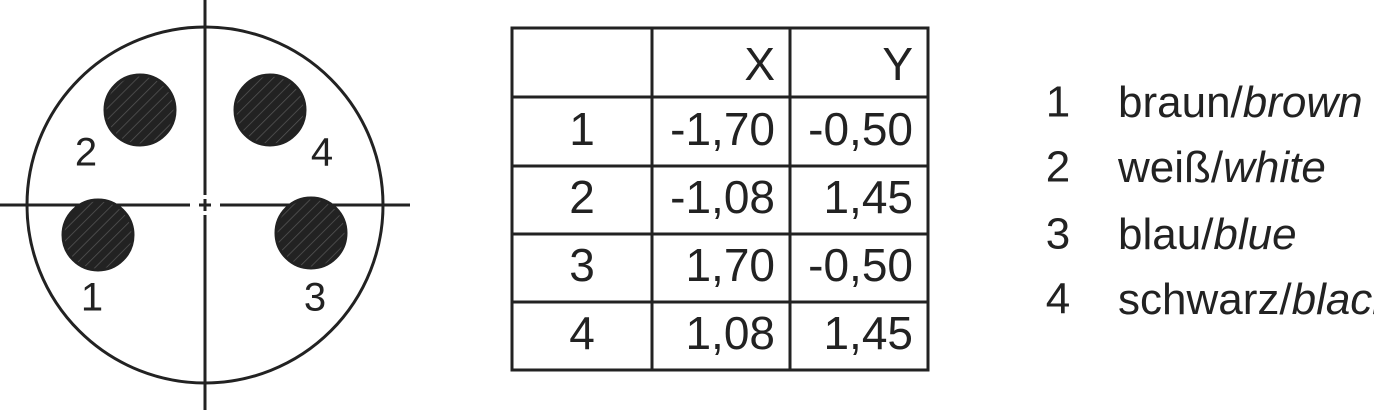  Describe the element at coordinates (759, 64) in the screenshot. I see `column-header: X` at that location.